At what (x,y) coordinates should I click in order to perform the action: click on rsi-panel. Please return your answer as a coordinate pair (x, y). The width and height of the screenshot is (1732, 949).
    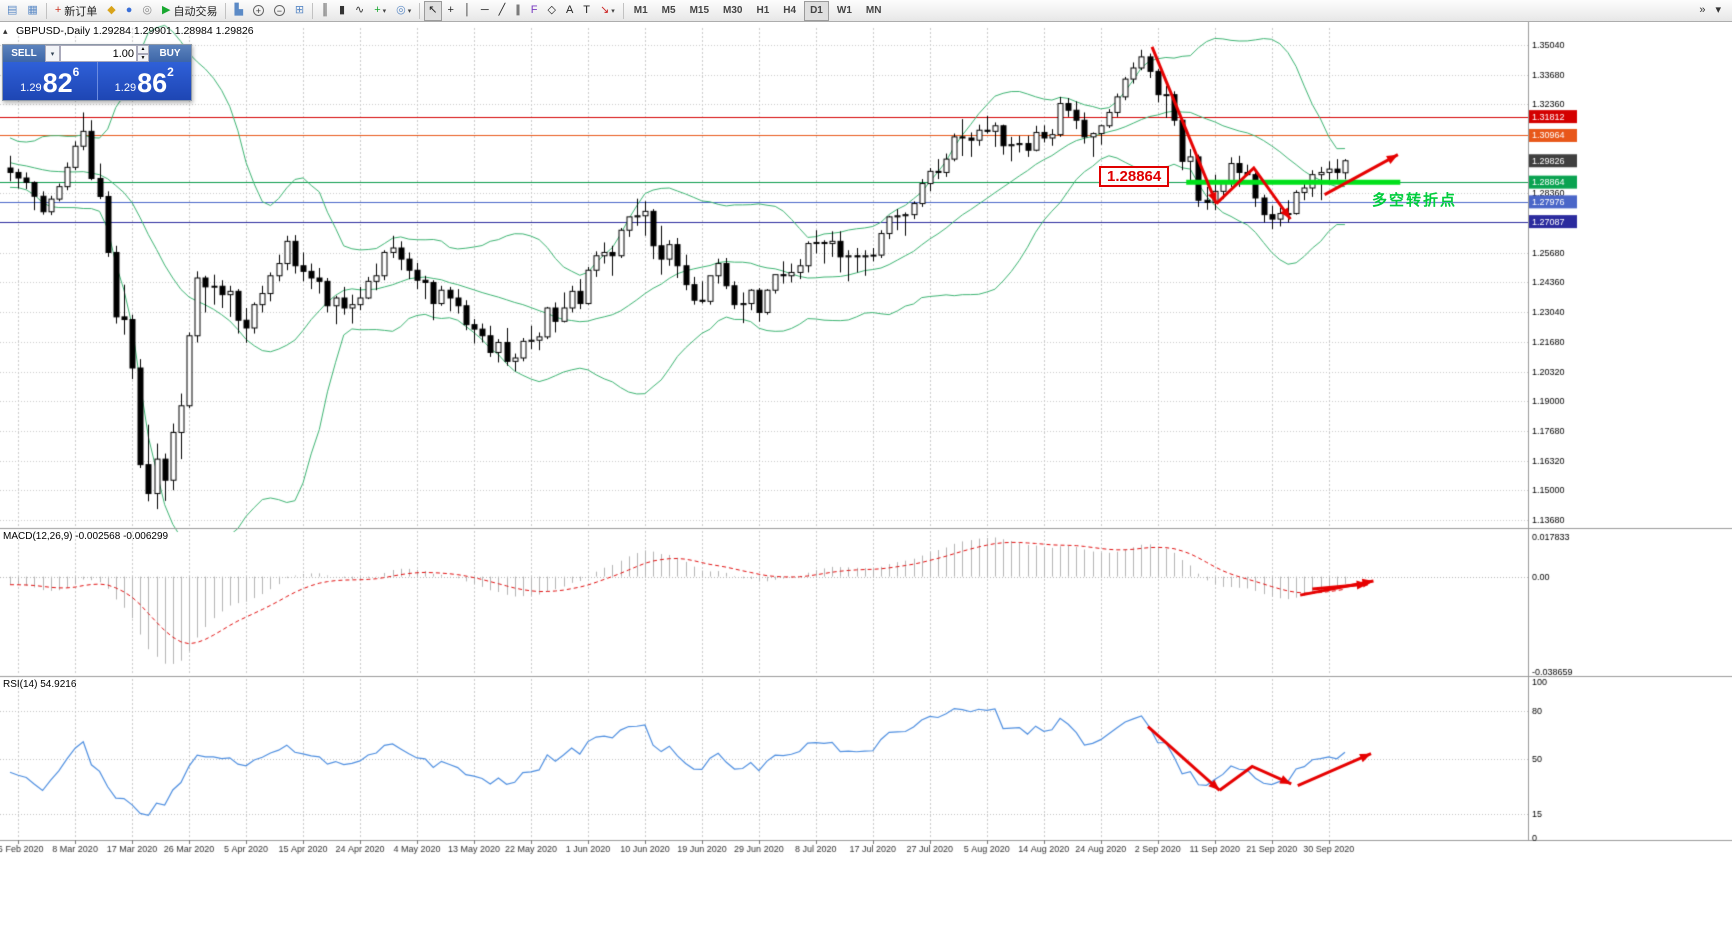
    Looking at the image, I should click on (764, 758).